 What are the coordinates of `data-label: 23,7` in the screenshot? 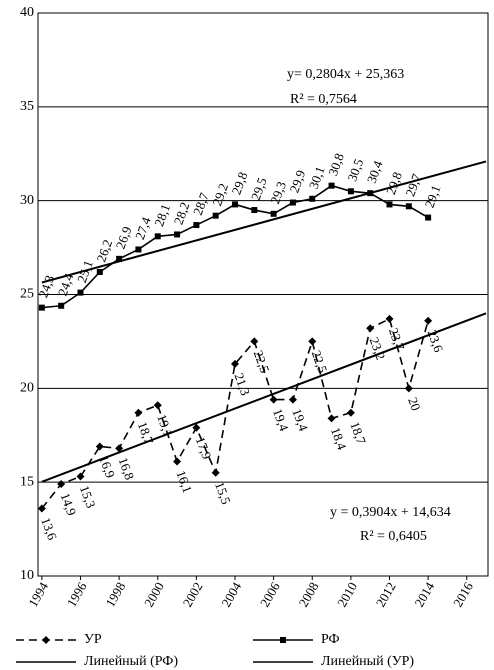 It's located at (397, 339).